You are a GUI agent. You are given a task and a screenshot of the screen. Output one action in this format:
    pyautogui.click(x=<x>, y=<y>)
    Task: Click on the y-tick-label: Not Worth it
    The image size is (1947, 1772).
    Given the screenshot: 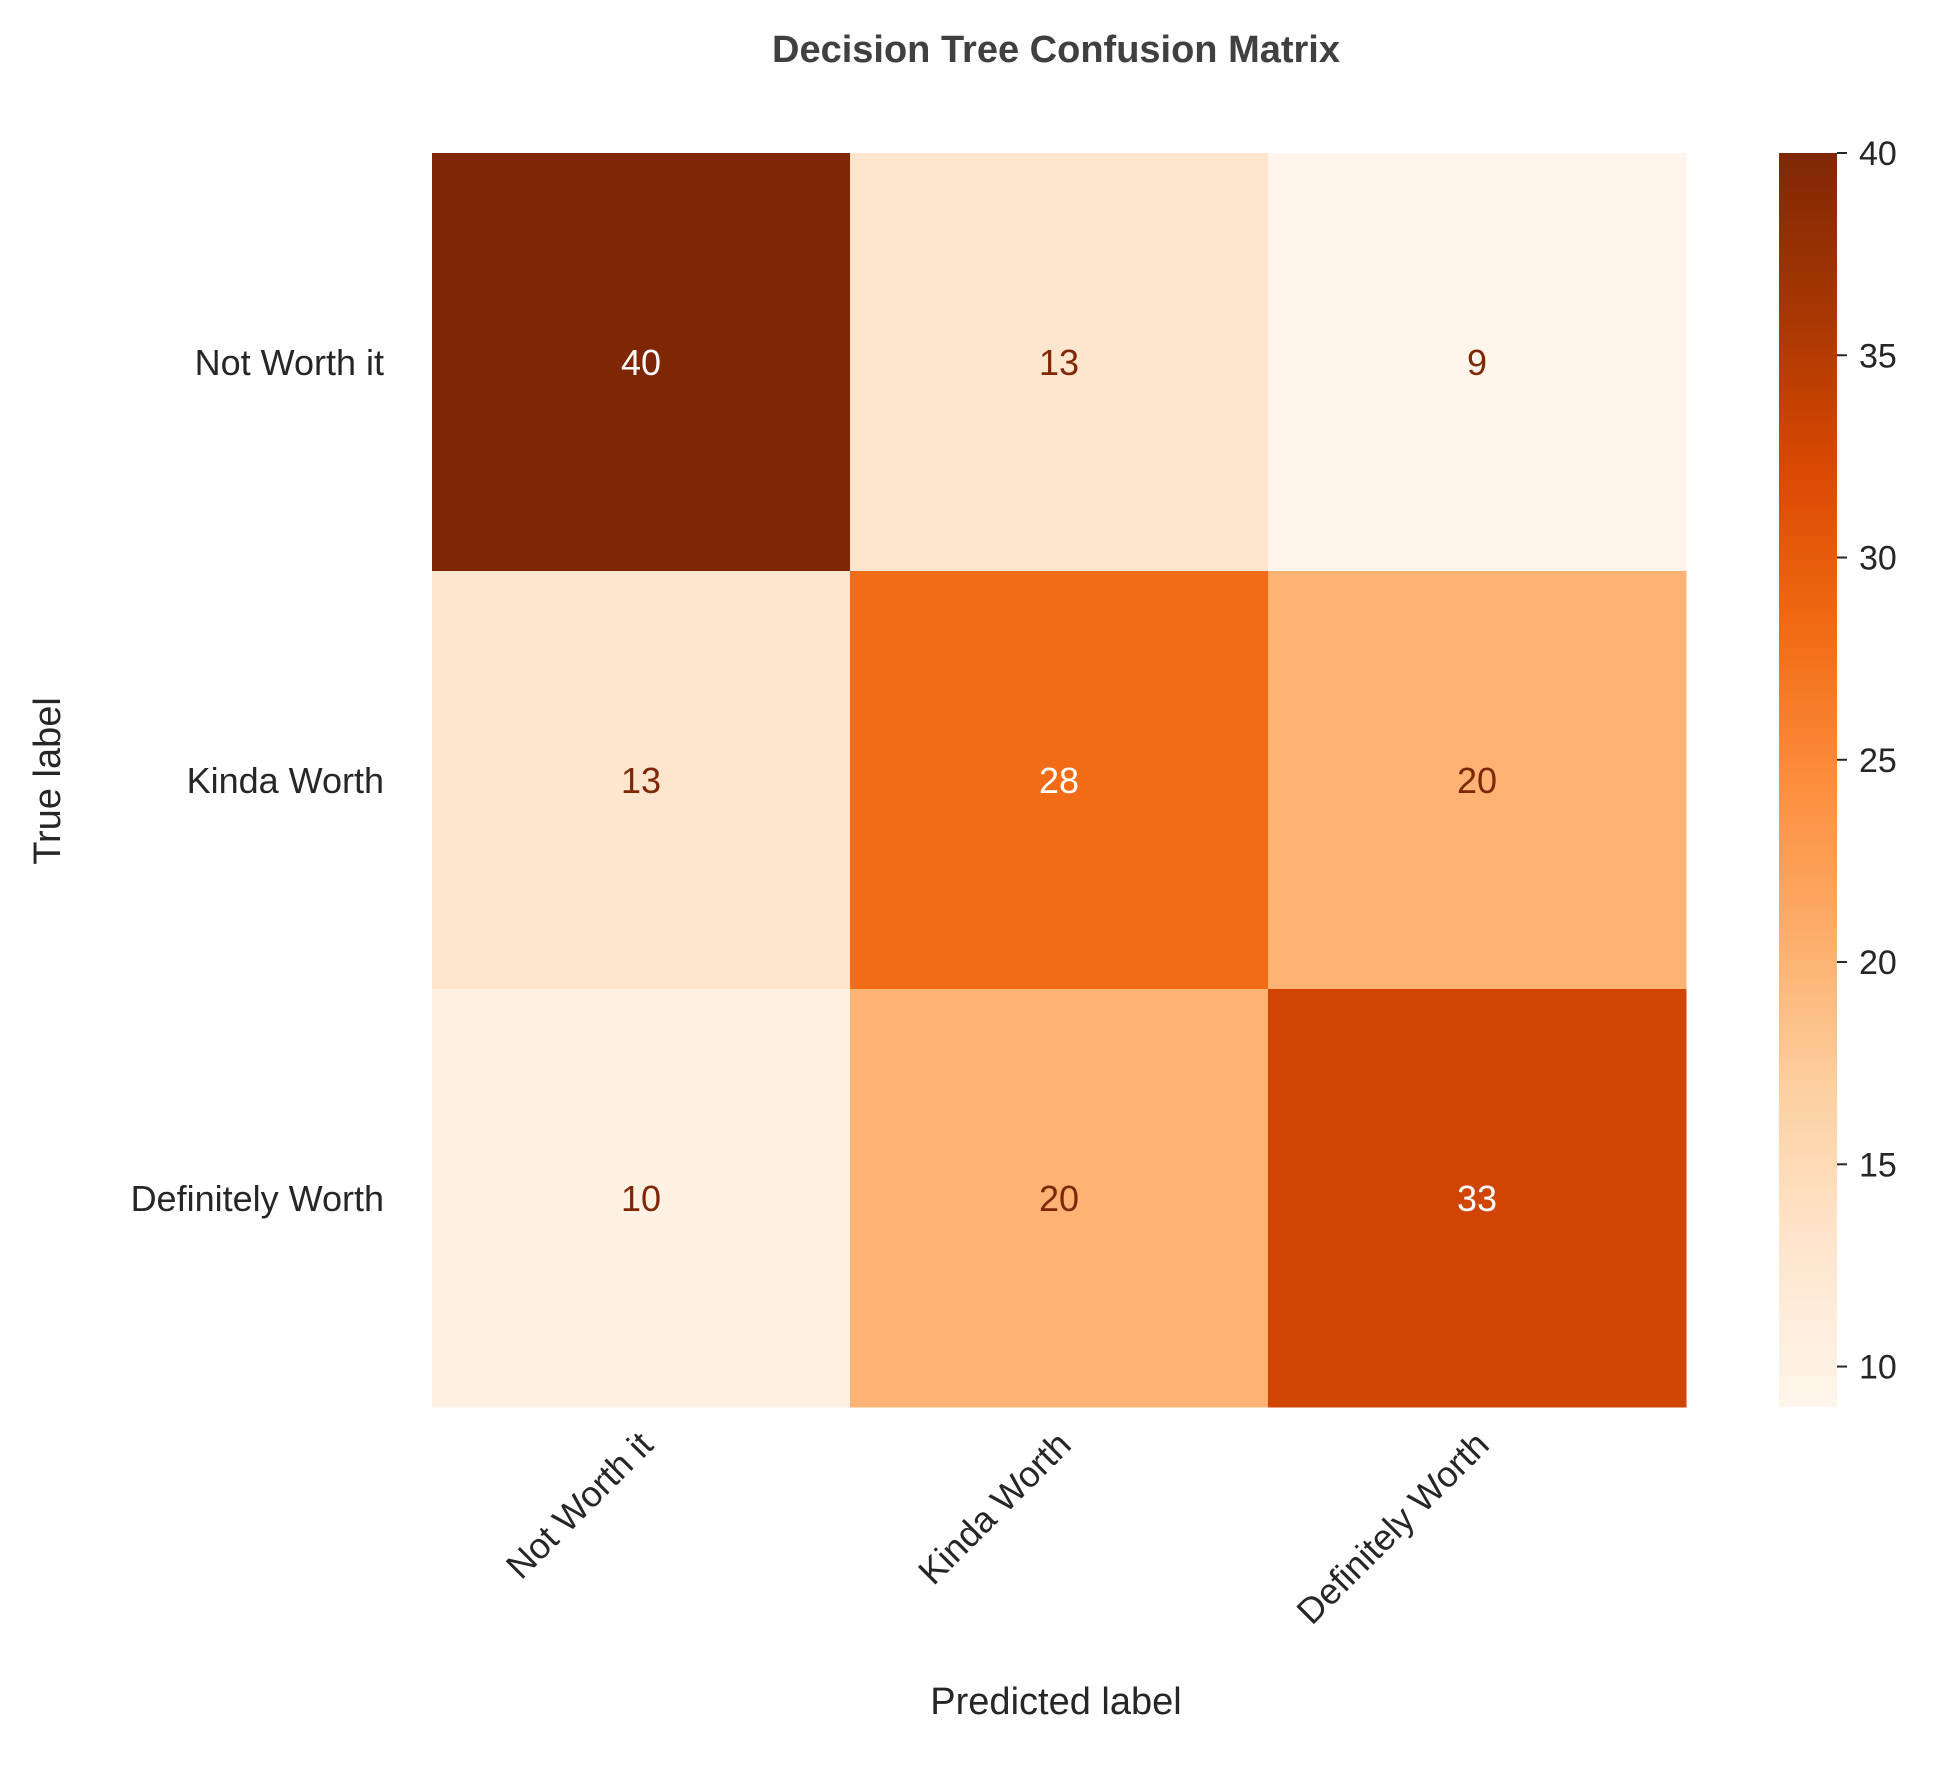 What is the action you would take?
    pyautogui.click(x=289, y=362)
    